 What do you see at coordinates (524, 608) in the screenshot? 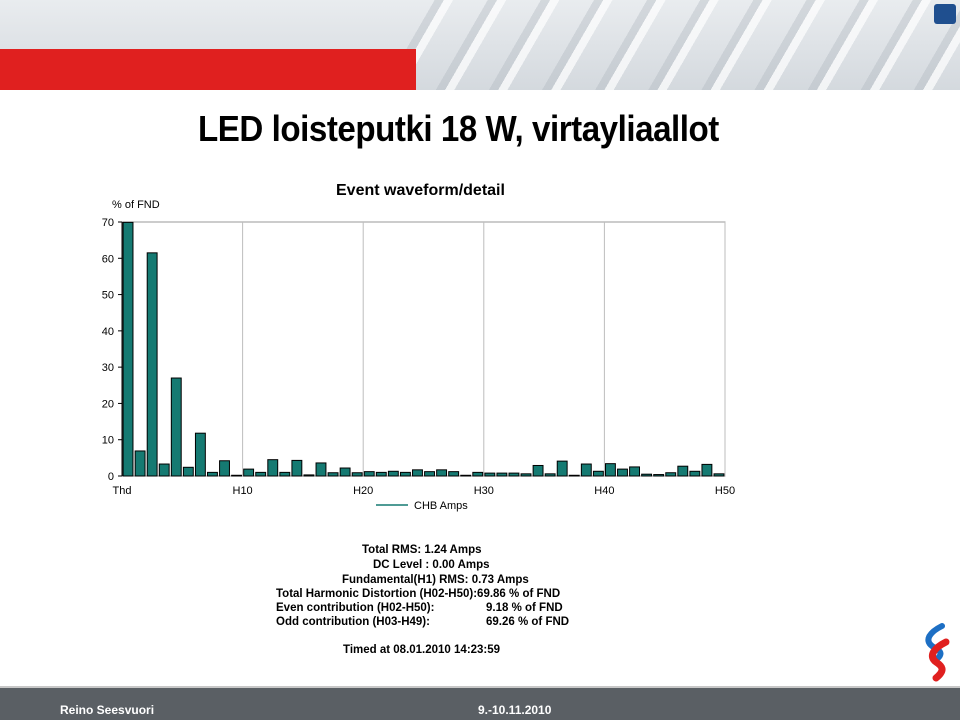
I see `stat-even-value: 9.18 % of FND` at bounding box center [524, 608].